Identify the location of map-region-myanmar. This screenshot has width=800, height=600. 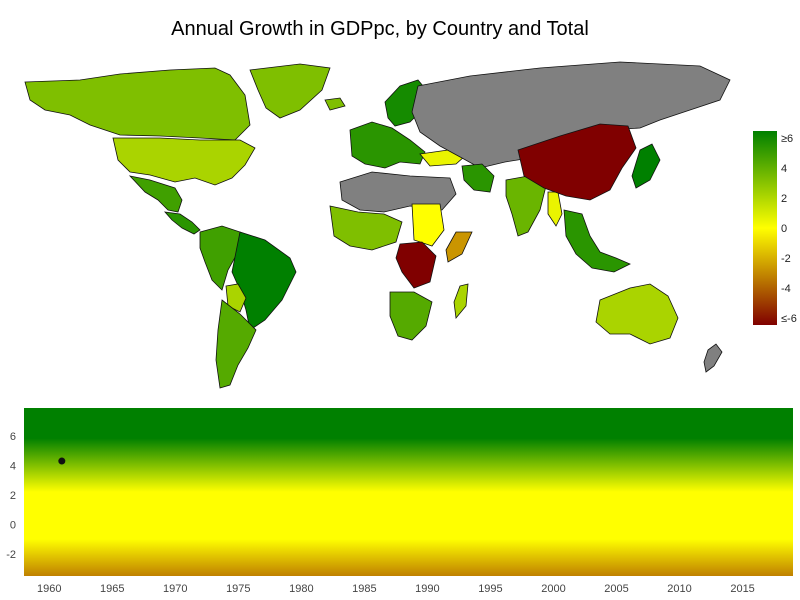
(555, 209).